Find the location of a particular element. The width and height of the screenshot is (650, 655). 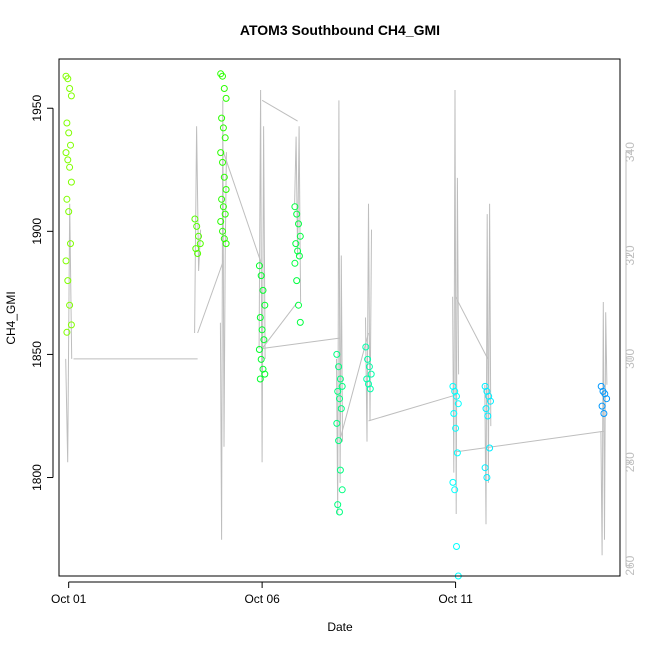

left-axis-tick-label: 1950 is located at coordinates (37, 108).